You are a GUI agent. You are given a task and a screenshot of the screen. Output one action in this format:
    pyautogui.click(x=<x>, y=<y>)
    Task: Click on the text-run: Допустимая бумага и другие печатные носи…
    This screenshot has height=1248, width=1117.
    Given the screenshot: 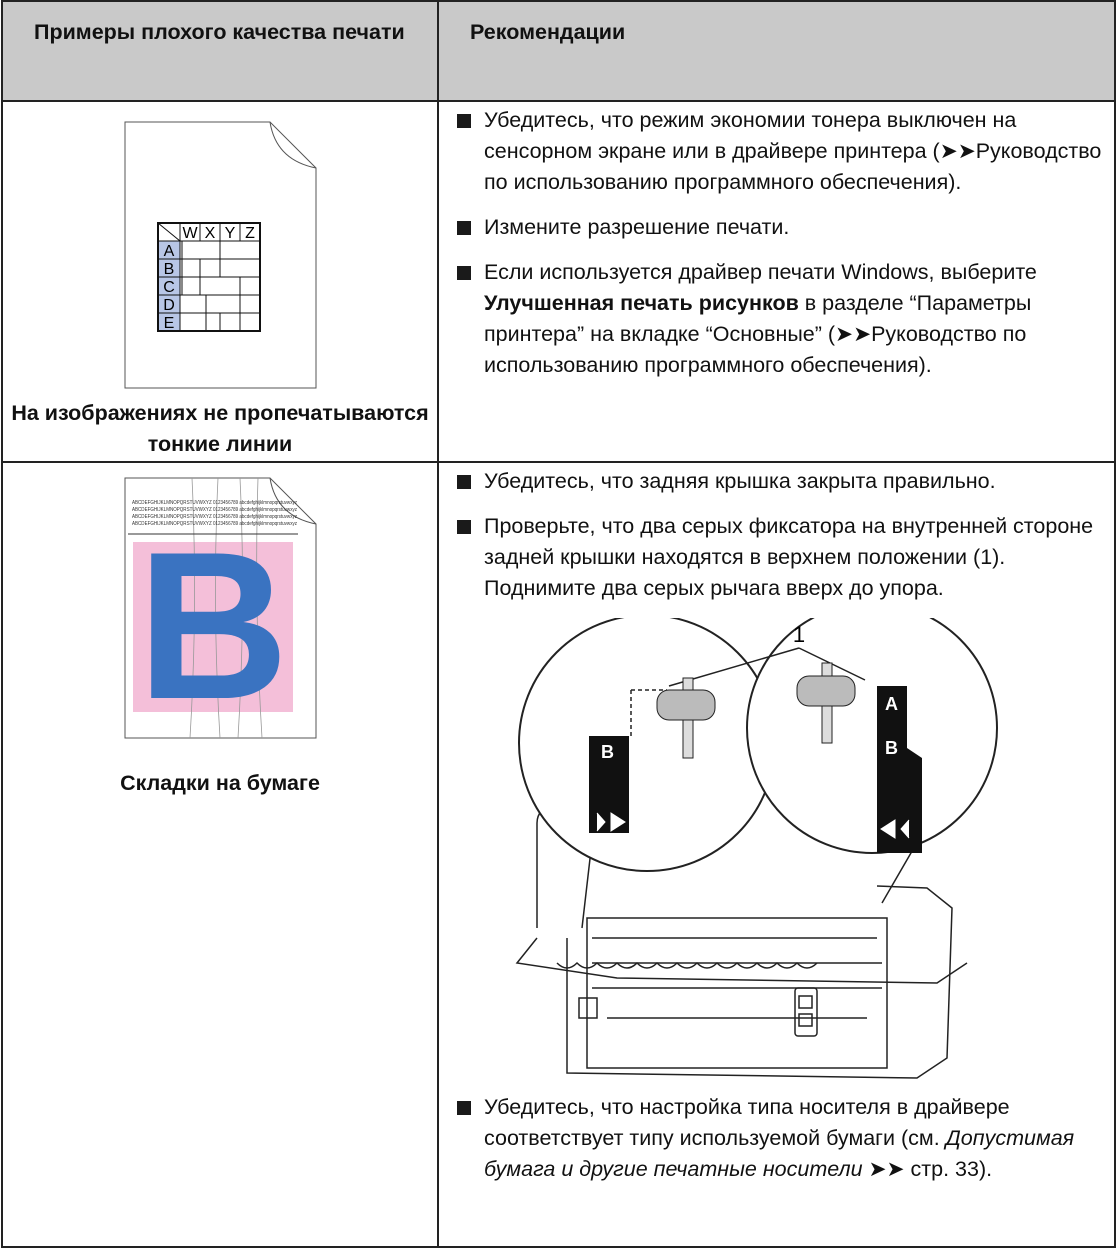 What is the action you would take?
    pyautogui.click(x=779, y=1153)
    